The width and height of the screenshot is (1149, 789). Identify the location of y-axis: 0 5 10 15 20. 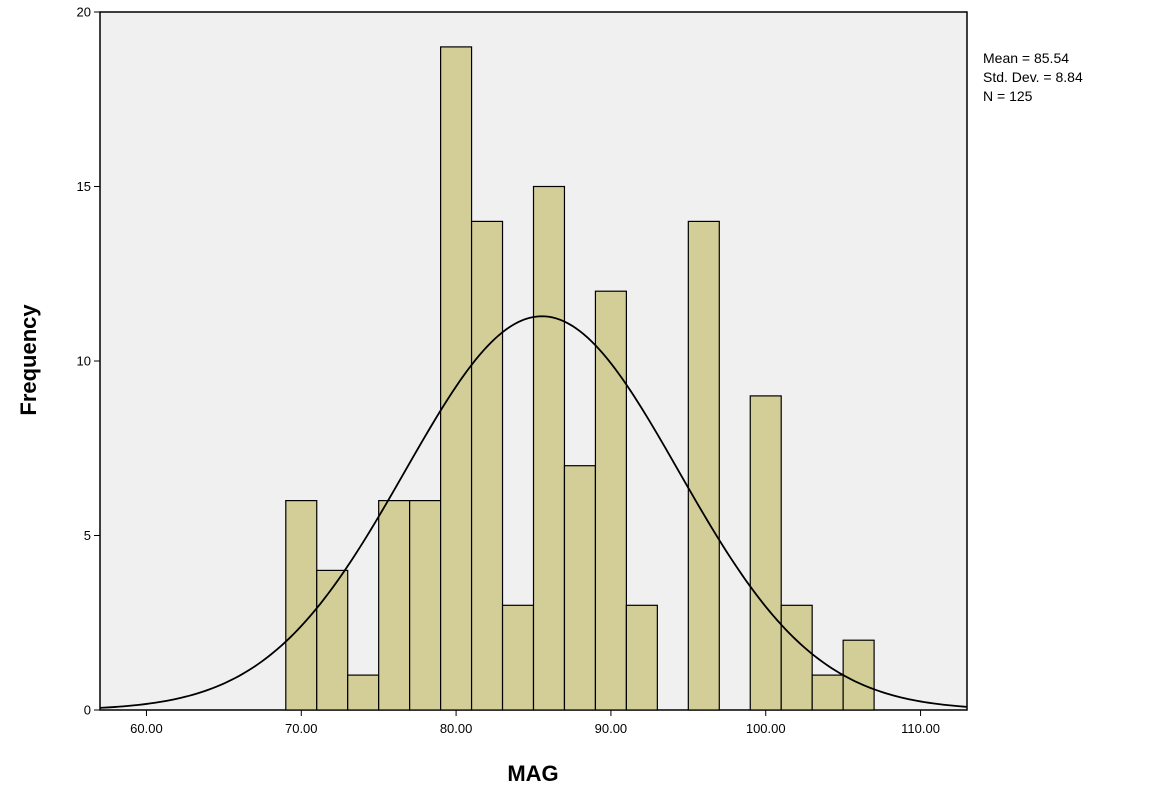
(88, 361).